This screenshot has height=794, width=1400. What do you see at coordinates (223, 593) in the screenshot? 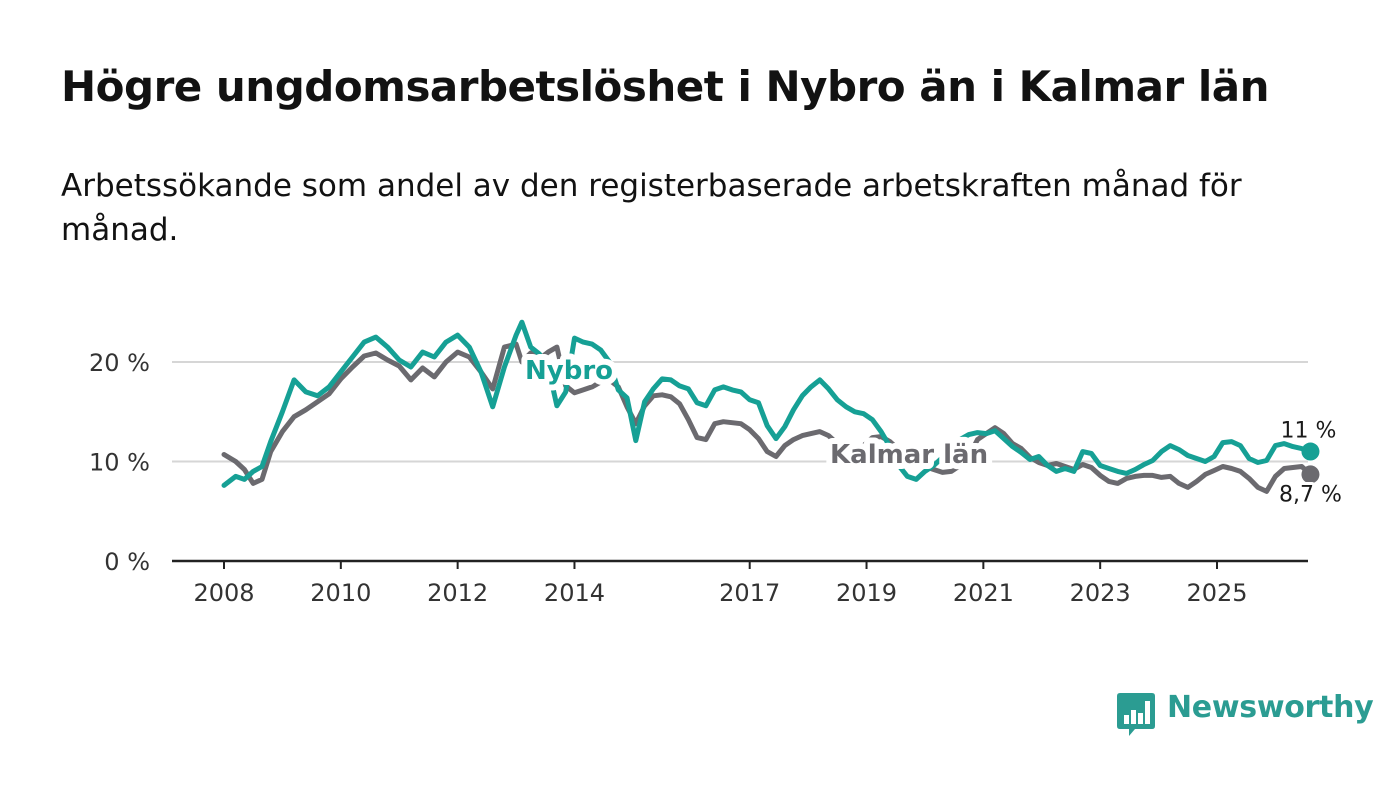
I see `x-tick-label: 2008` at bounding box center [223, 593].